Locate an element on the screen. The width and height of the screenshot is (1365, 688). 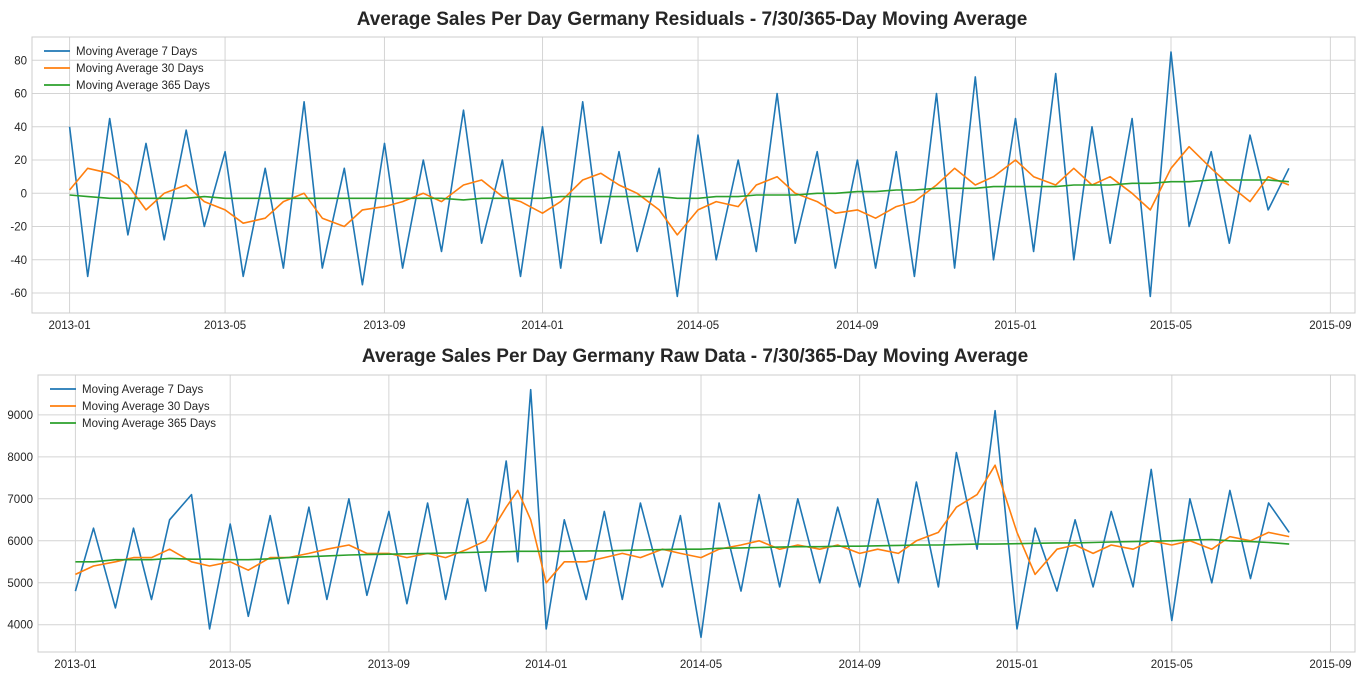
y-tick-label: -40 is located at coordinates (18, 261).